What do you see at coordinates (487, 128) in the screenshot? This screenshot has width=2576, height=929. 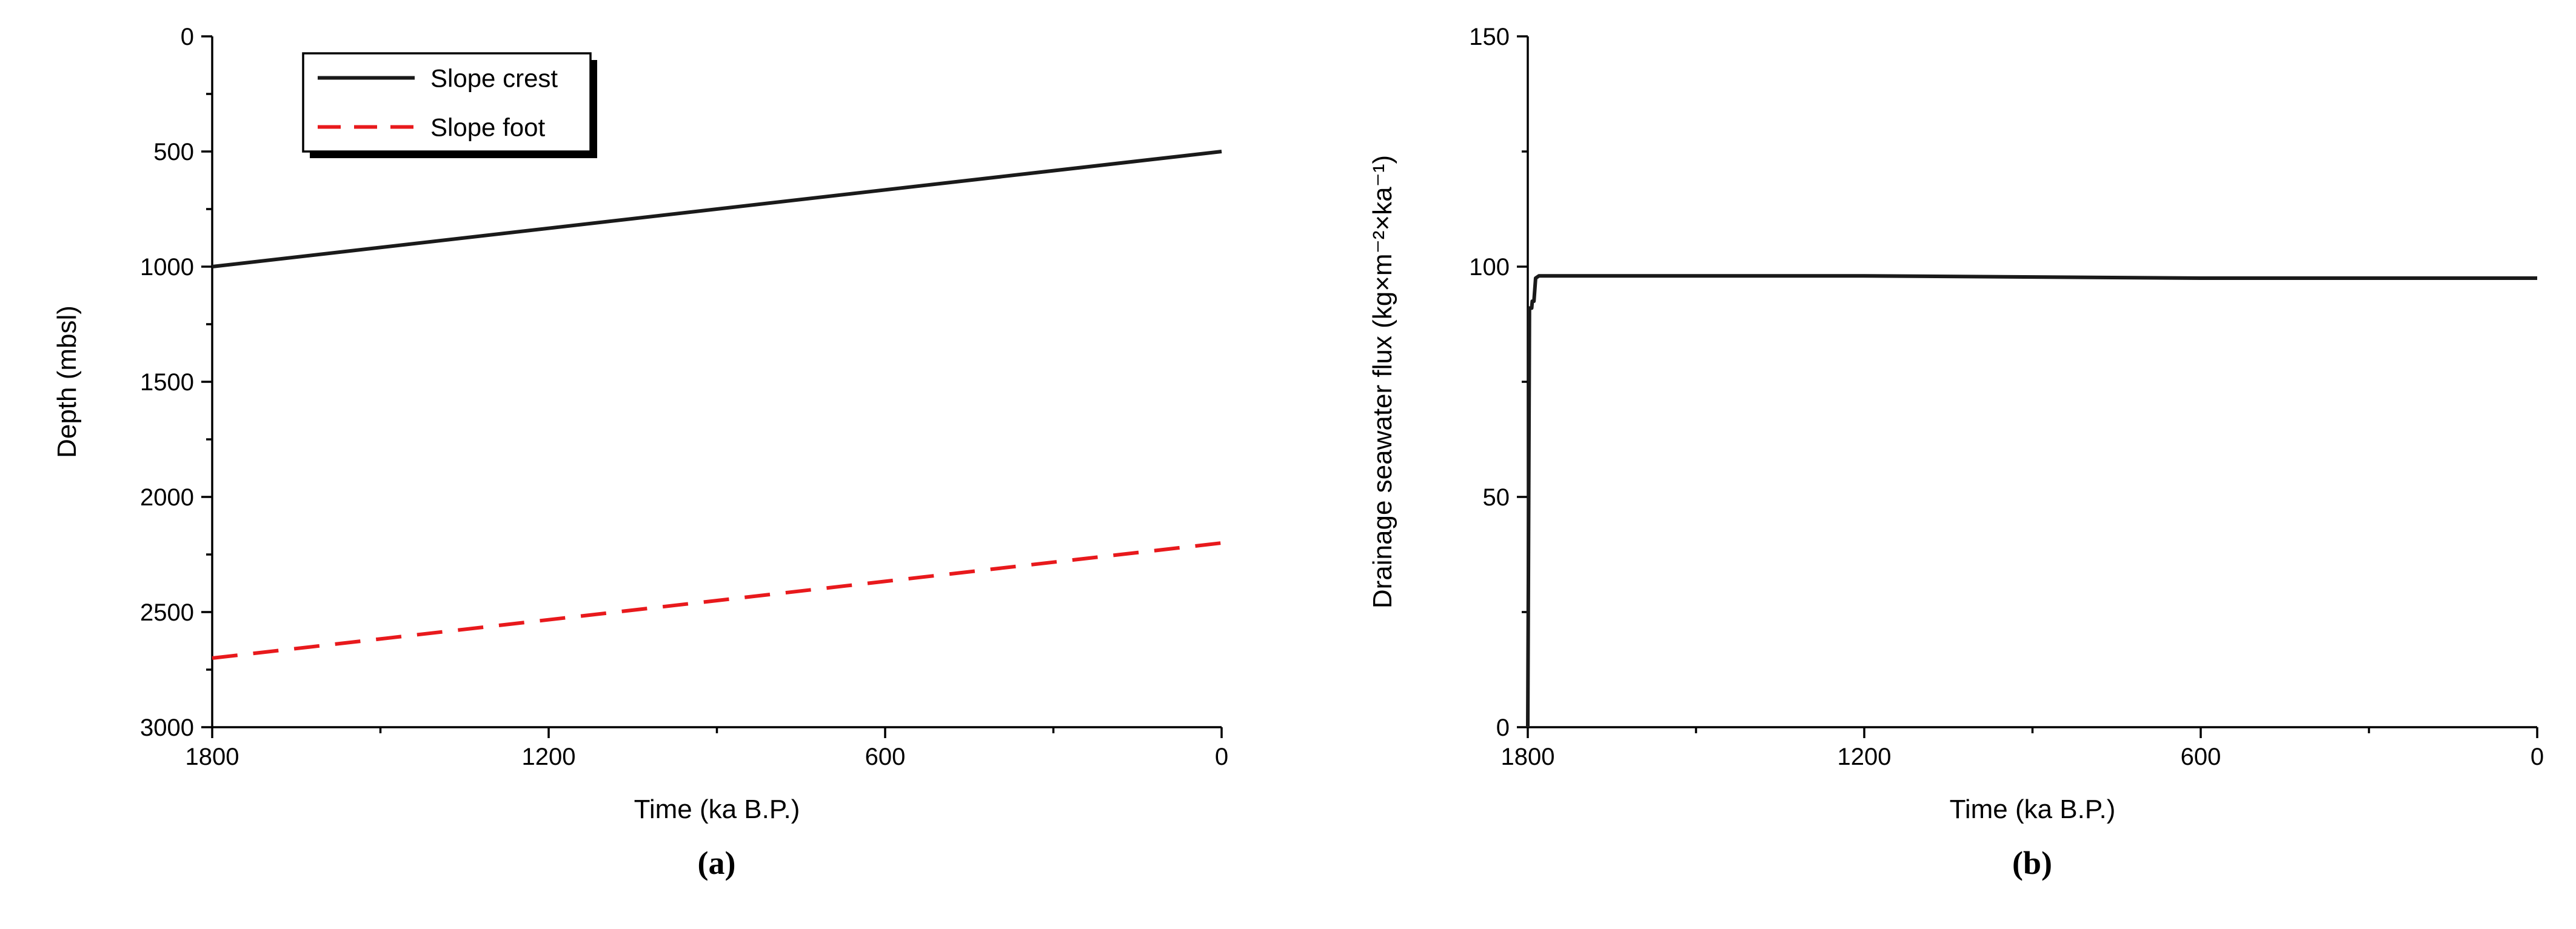 I see `svg-text: Slope foot` at bounding box center [487, 128].